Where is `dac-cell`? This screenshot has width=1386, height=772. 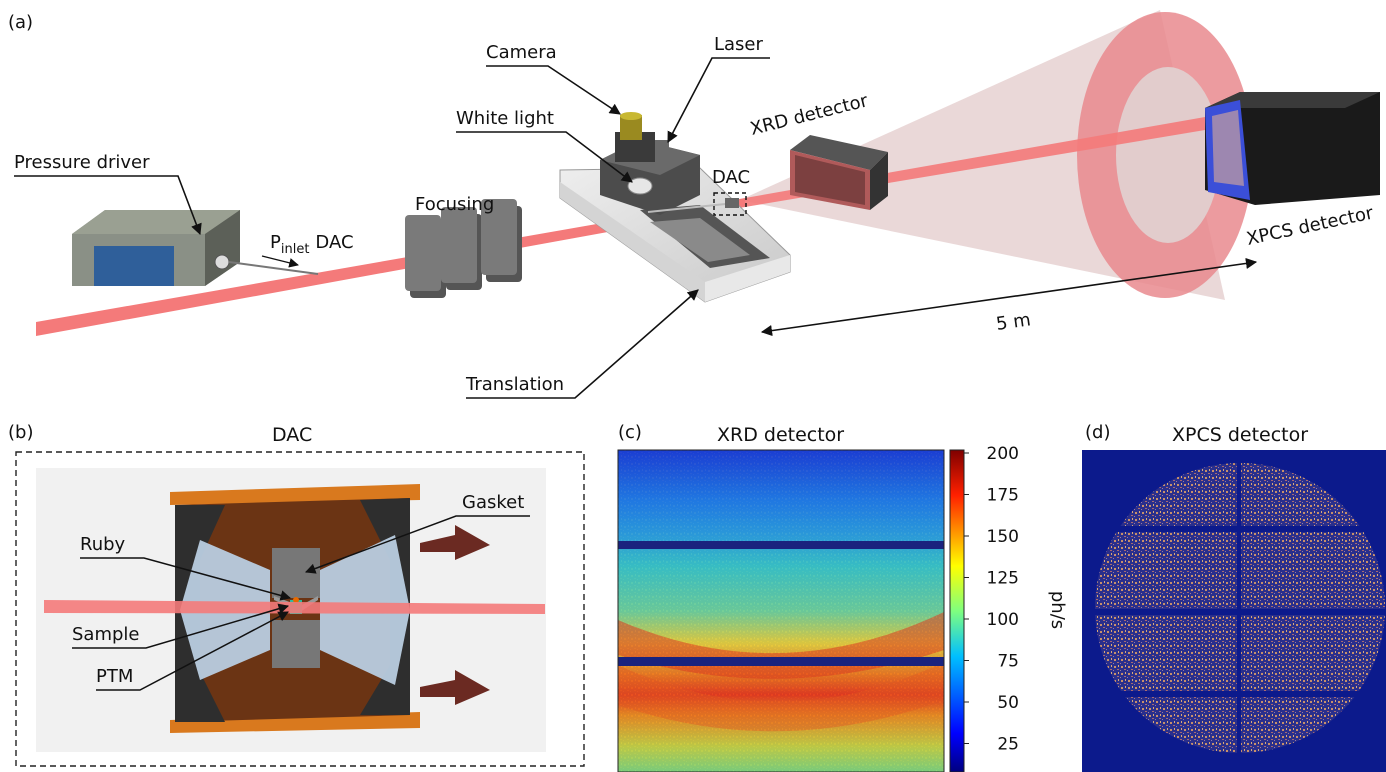
dac-cell is located at coordinates (732, 203).